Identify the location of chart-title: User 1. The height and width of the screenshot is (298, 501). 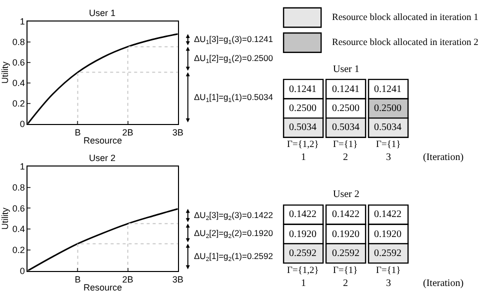
(102, 13).